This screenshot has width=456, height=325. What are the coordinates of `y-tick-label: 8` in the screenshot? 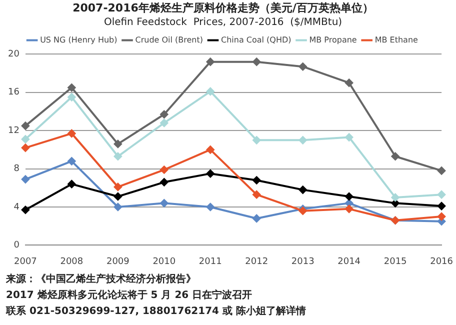 It's located at (17, 169).